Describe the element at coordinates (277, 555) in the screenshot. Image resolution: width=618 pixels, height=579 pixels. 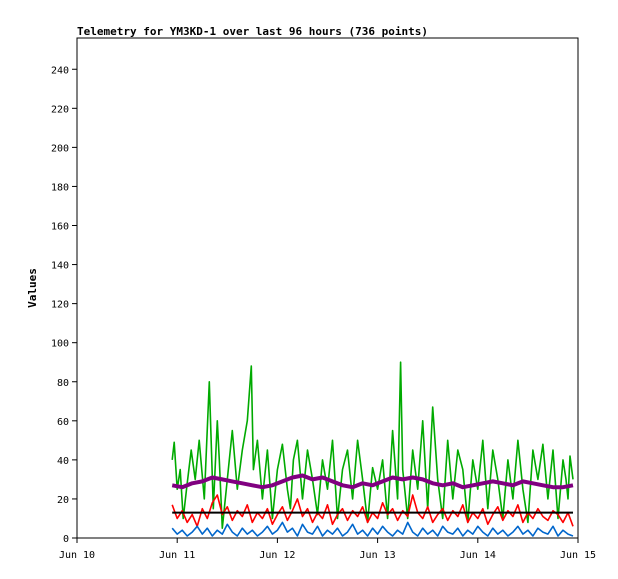
I see `x-tick-label: Jun 12` at that location.